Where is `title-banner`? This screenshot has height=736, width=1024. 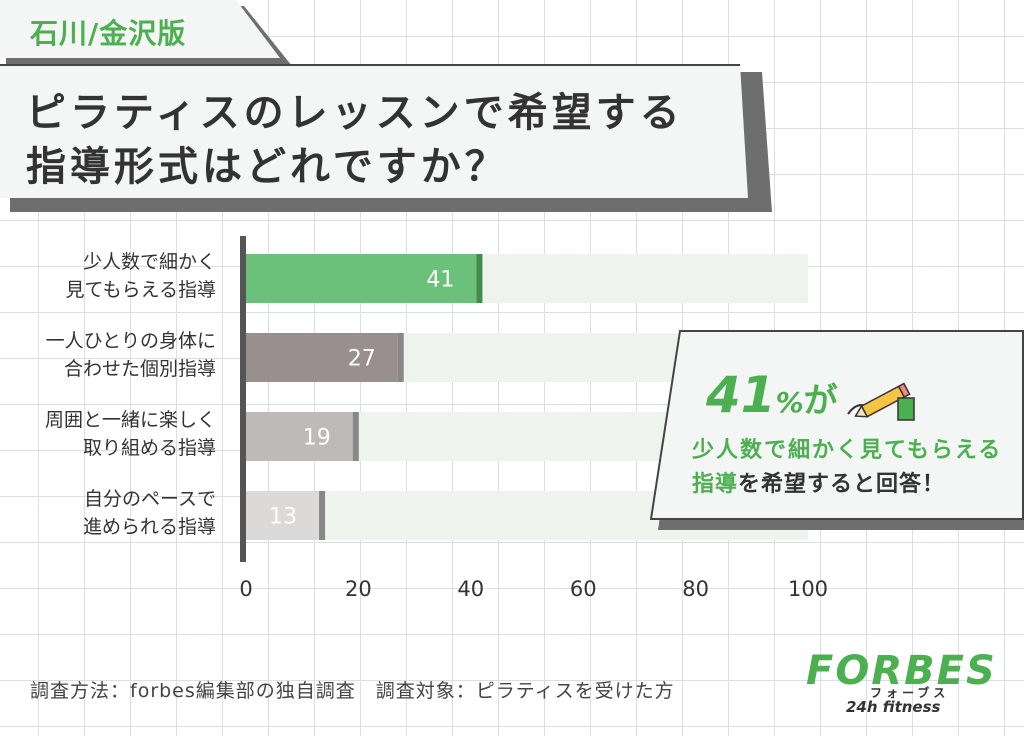
title-banner is located at coordinates (374, 131).